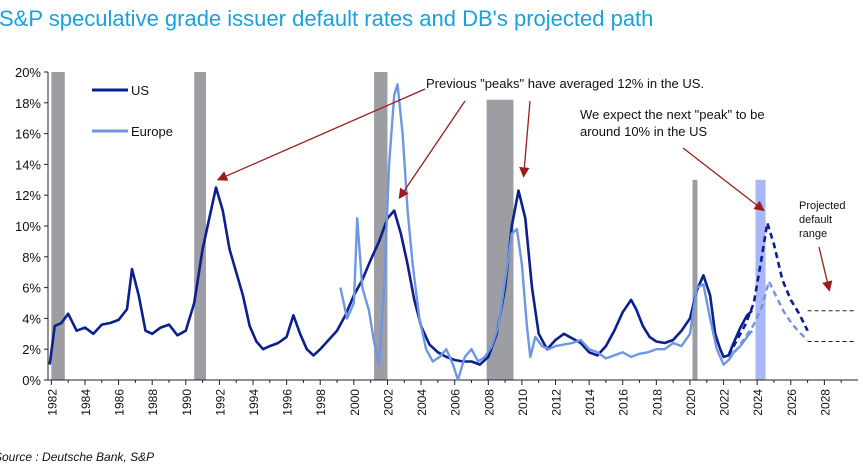  I want to click on x-tick-label: 2006, so click(456, 402).